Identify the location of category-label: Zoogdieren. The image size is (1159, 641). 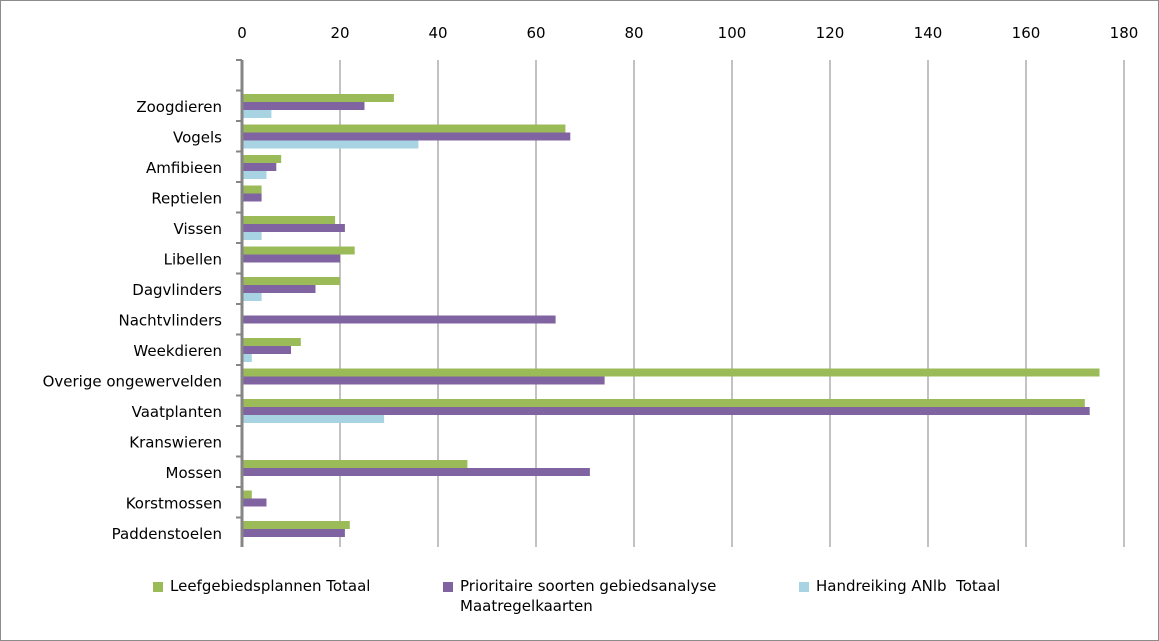
(179, 107).